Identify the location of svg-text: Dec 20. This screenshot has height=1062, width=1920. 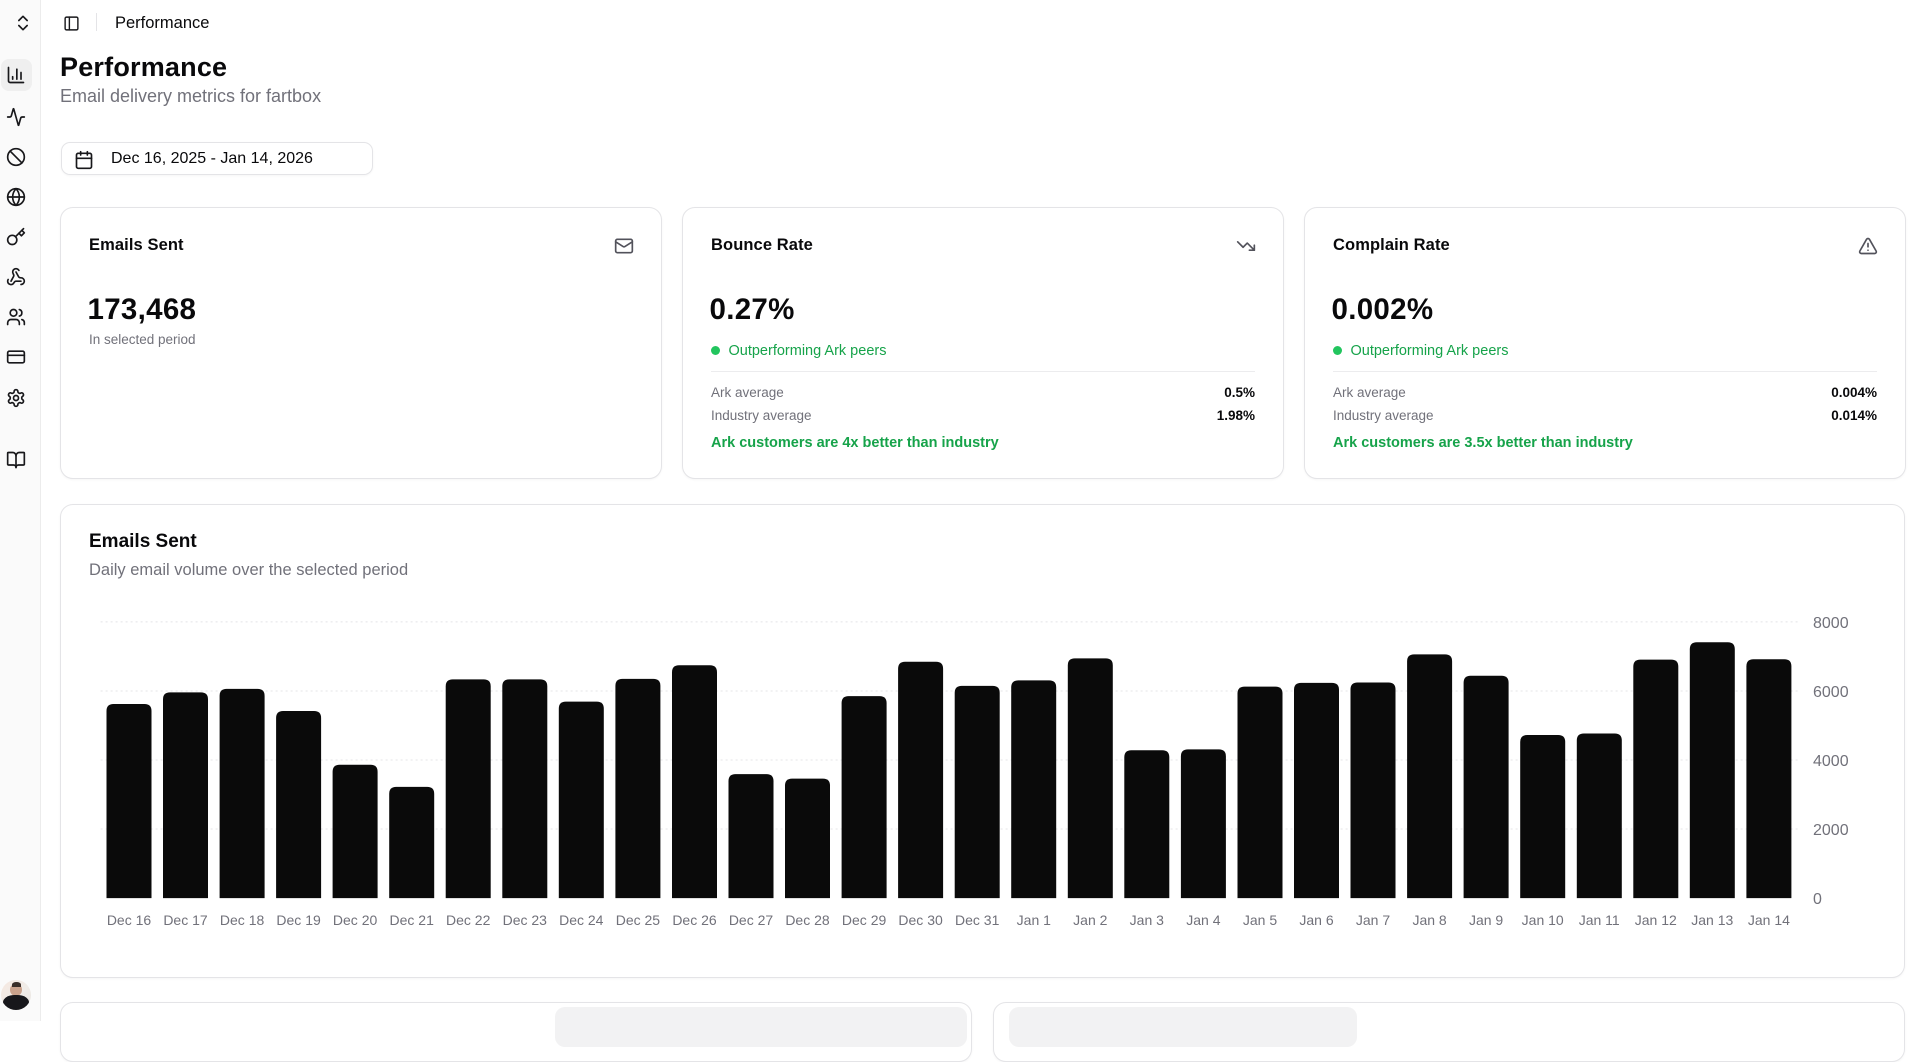
(355, 920).